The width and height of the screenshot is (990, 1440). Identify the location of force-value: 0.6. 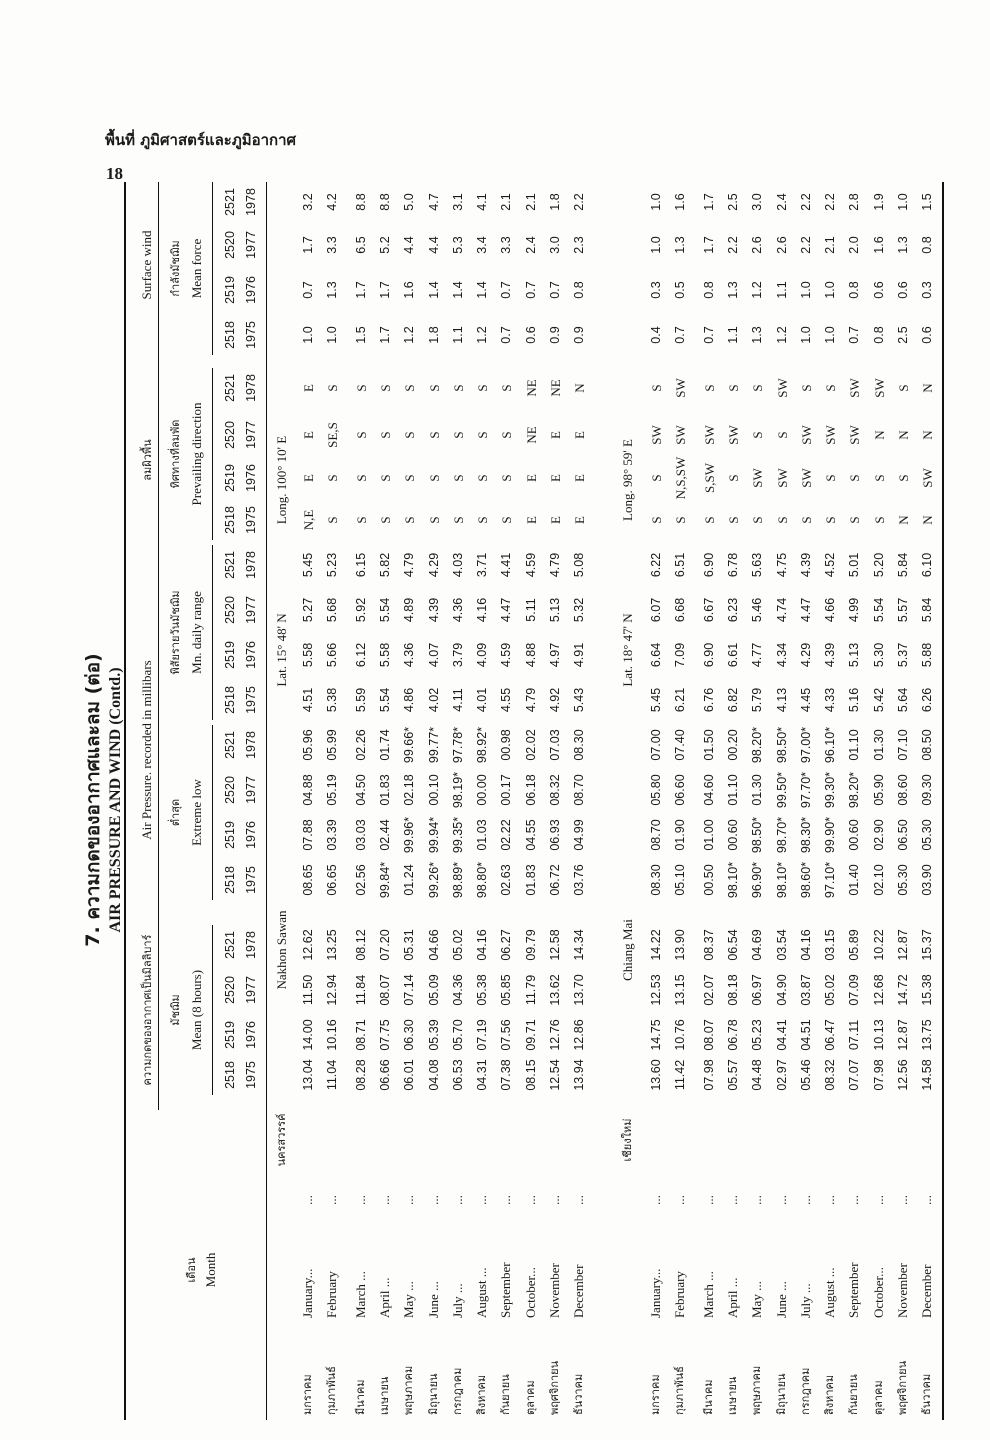
(903, 290).